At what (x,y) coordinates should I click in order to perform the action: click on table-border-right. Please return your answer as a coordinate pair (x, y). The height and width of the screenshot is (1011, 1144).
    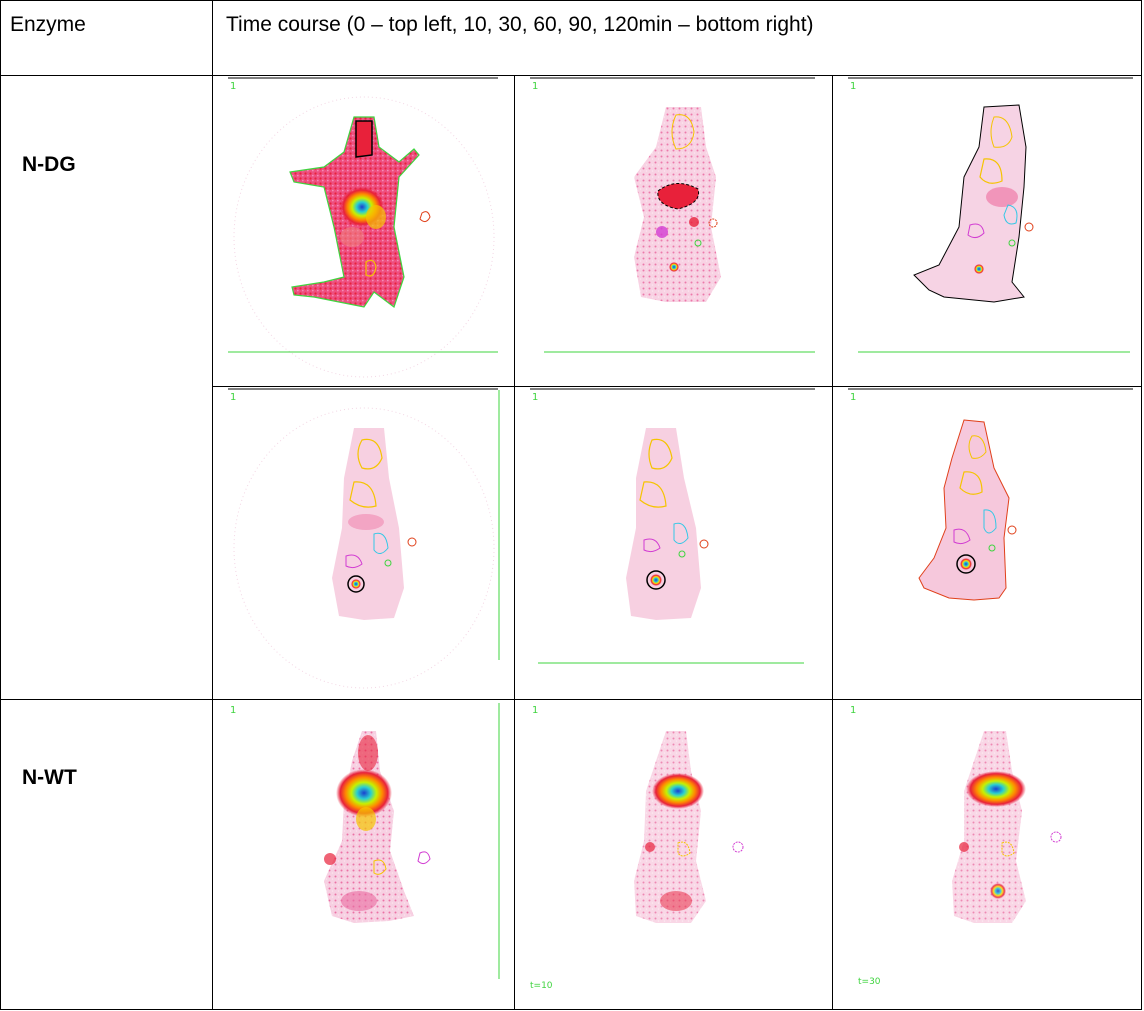
    Looking at the image, I should click on (1141, 505).